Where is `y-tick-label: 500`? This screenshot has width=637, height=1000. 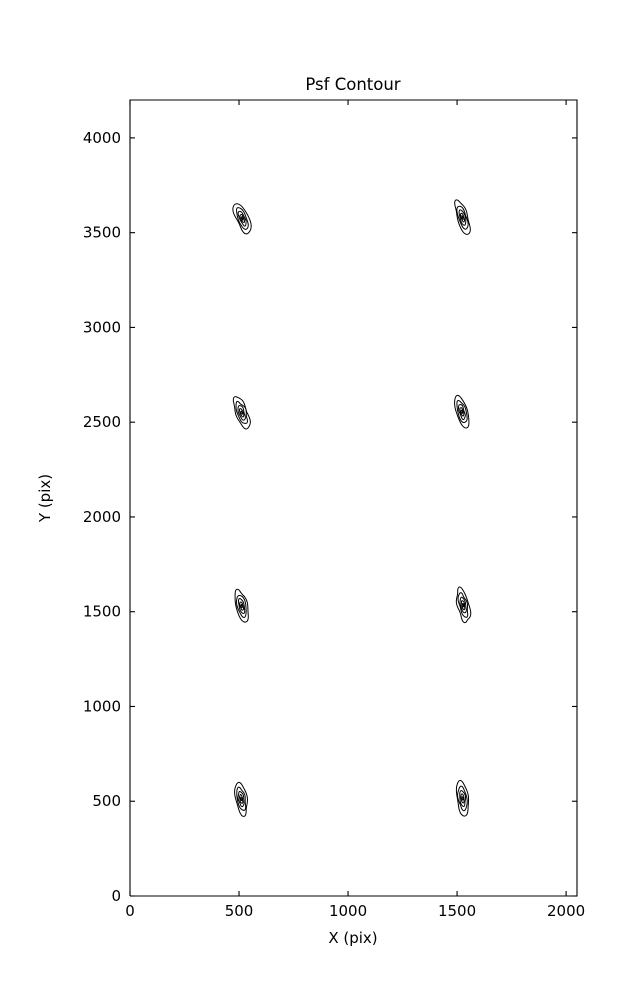 y-tick-label: 500 is located at coordinates (106, 801).